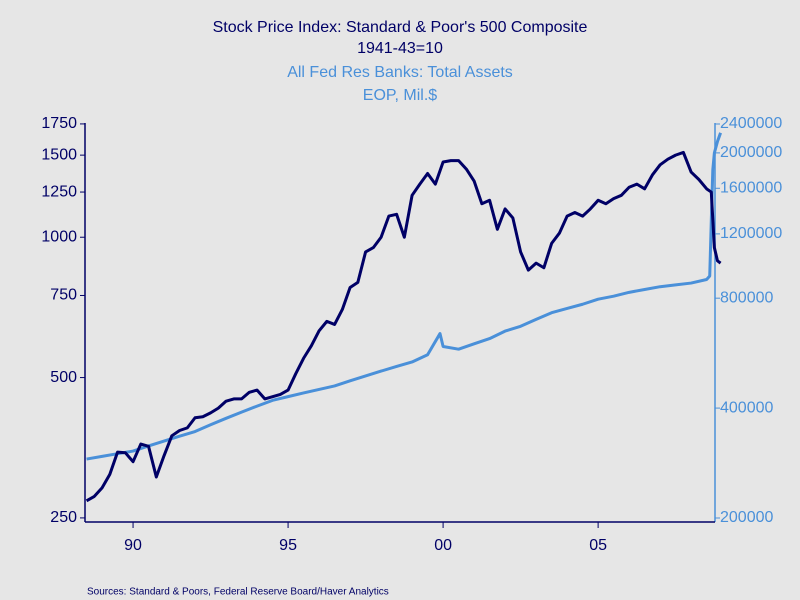 This screenshot has width=800, height=600. What do you see at coordinates (400, 72) in the screenshot?
I see `series-title: All Fed Res Banks: Total Assets` at bounding box center [400, 72].